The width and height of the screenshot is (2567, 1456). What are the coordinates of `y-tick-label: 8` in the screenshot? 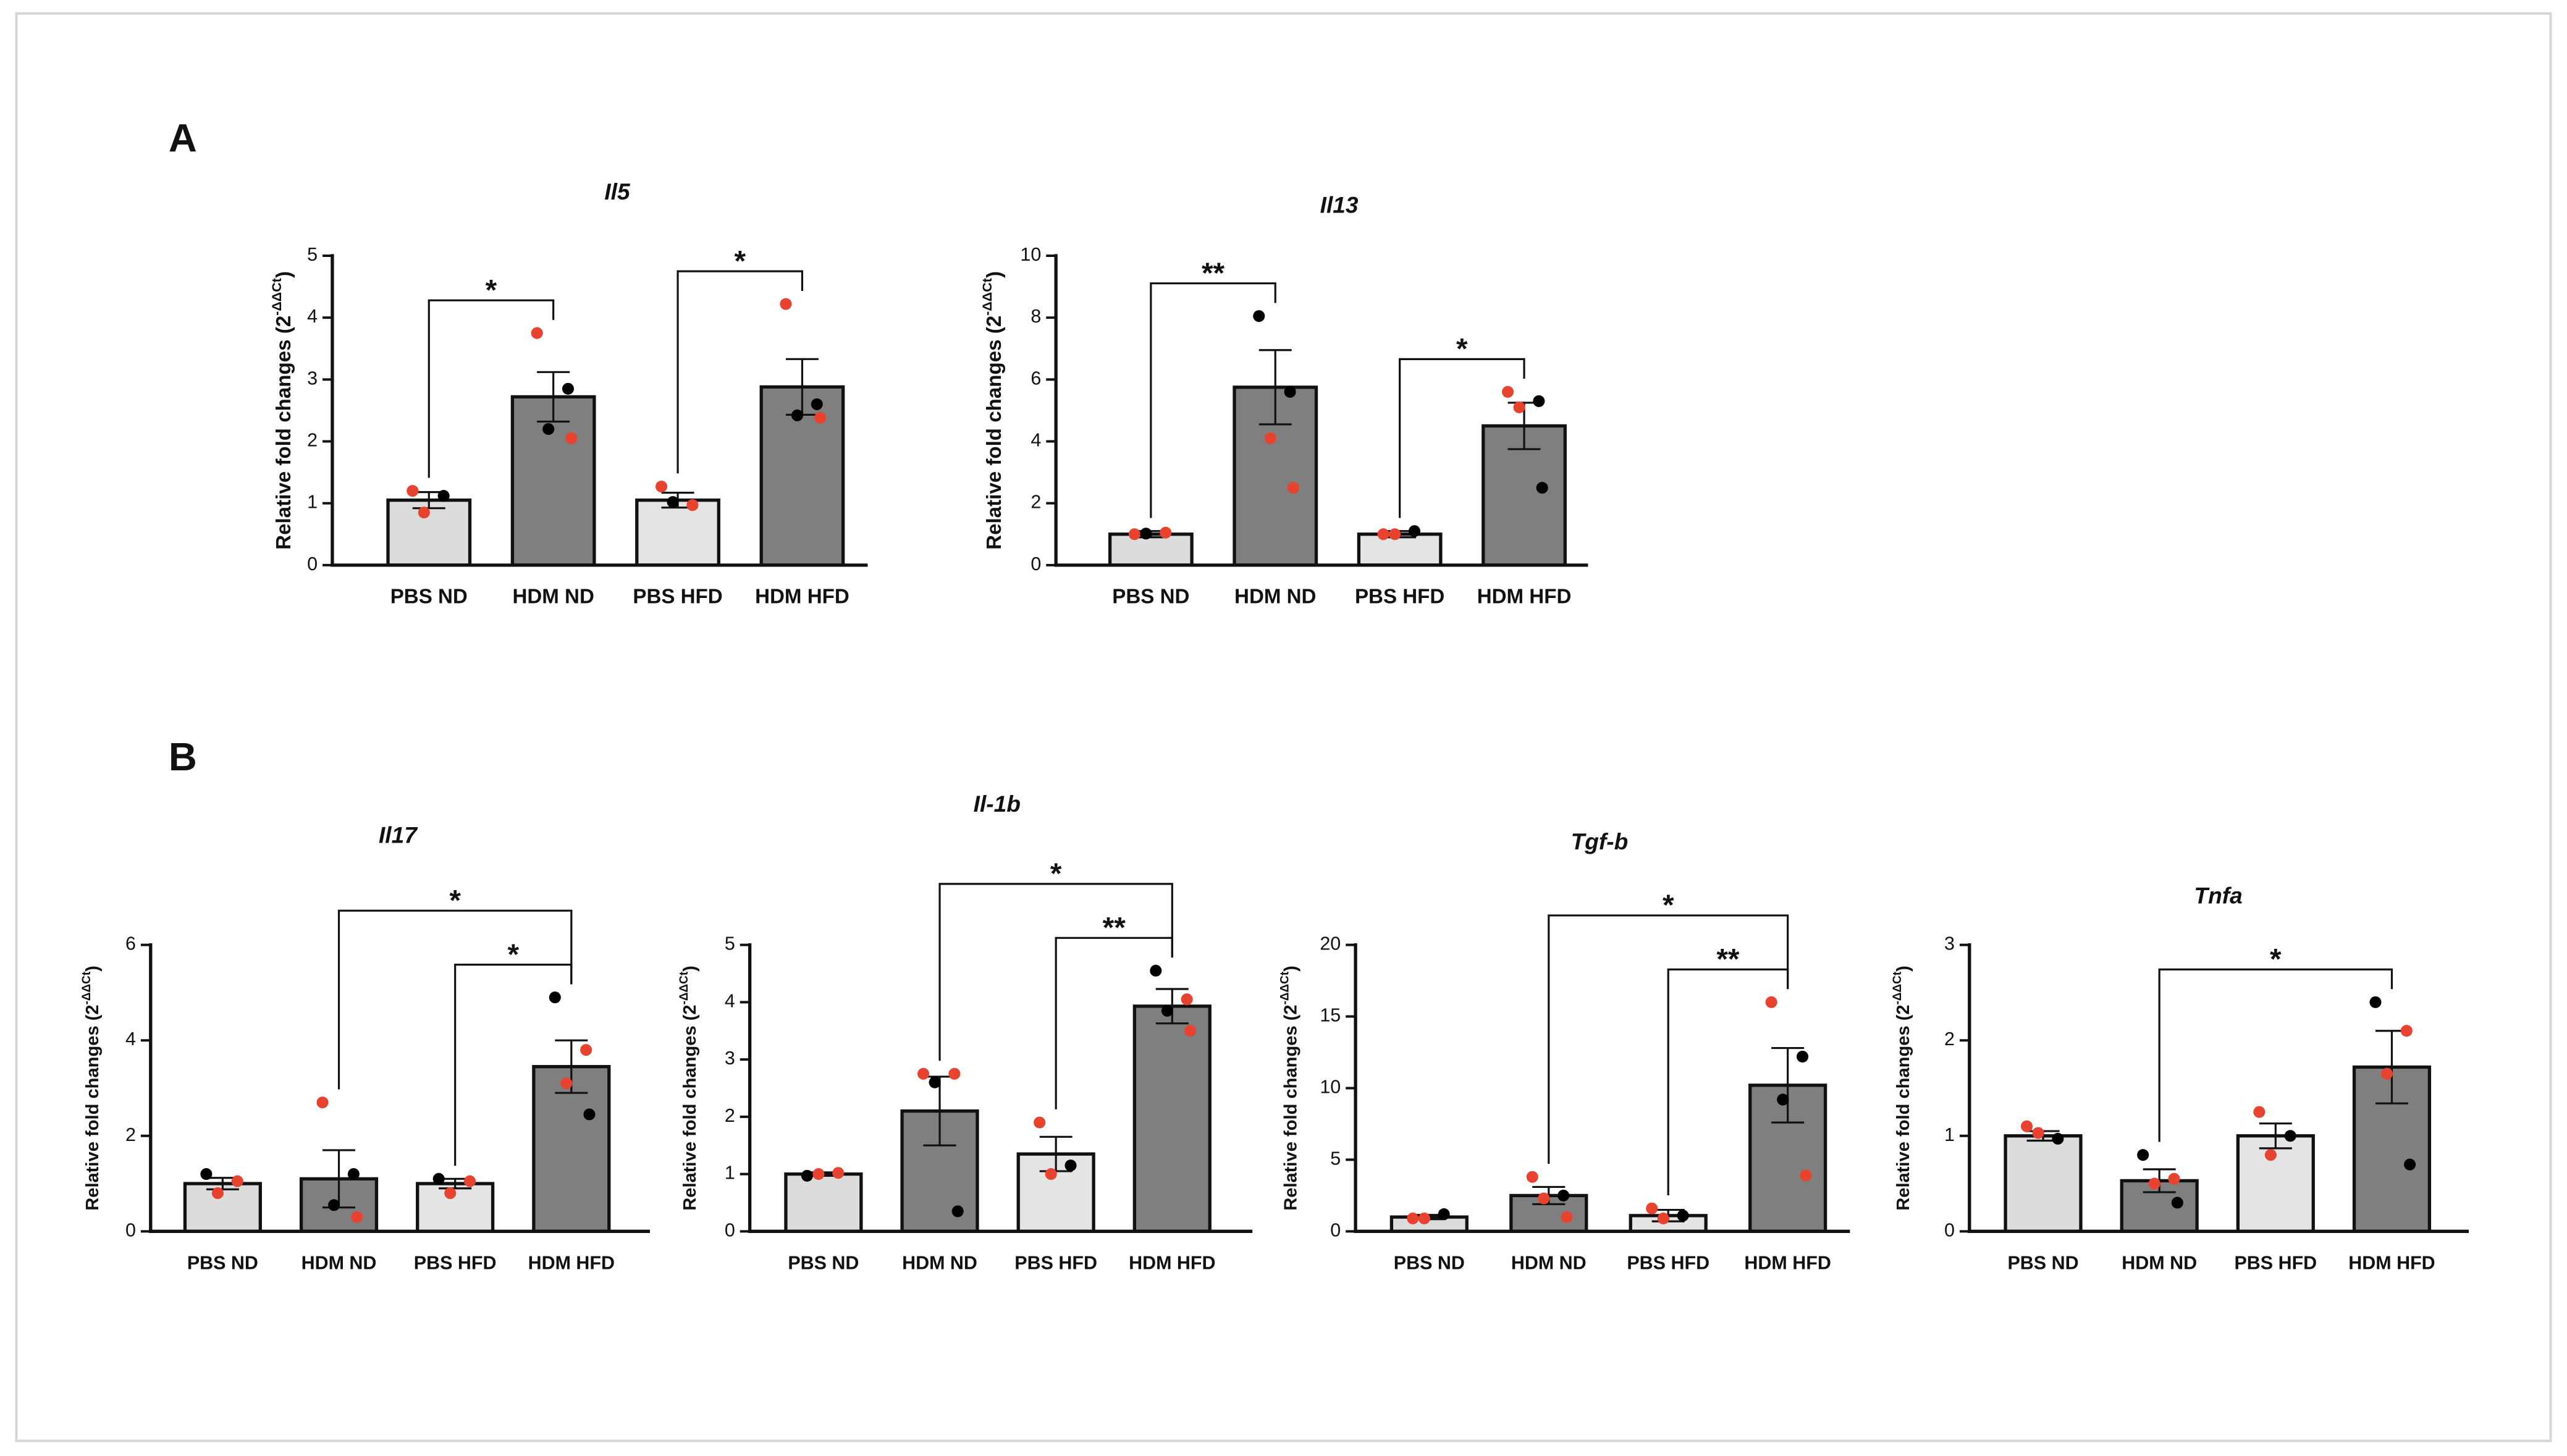 It's located at (1036, 317).